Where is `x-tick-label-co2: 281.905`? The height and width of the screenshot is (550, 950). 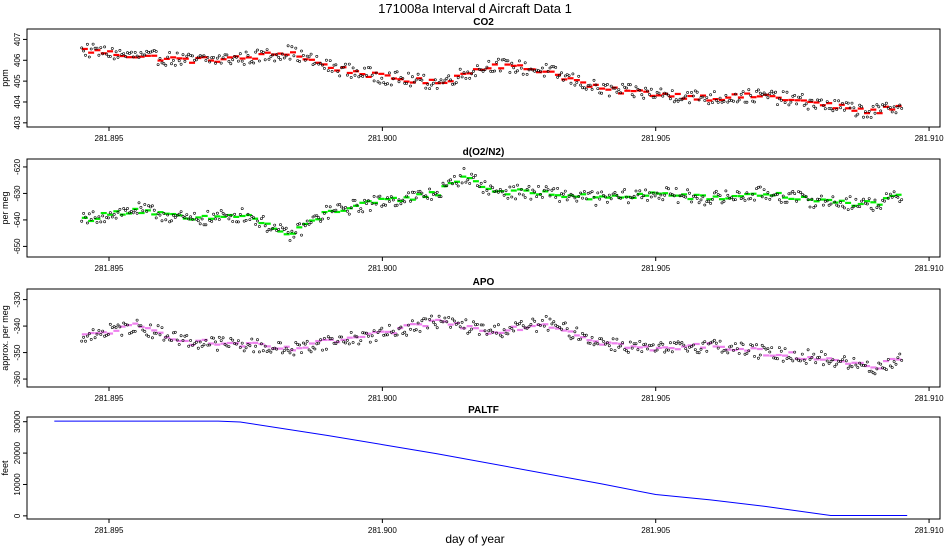 x-tick-label-co2: 281.905 is located at coordinates (655, 138).